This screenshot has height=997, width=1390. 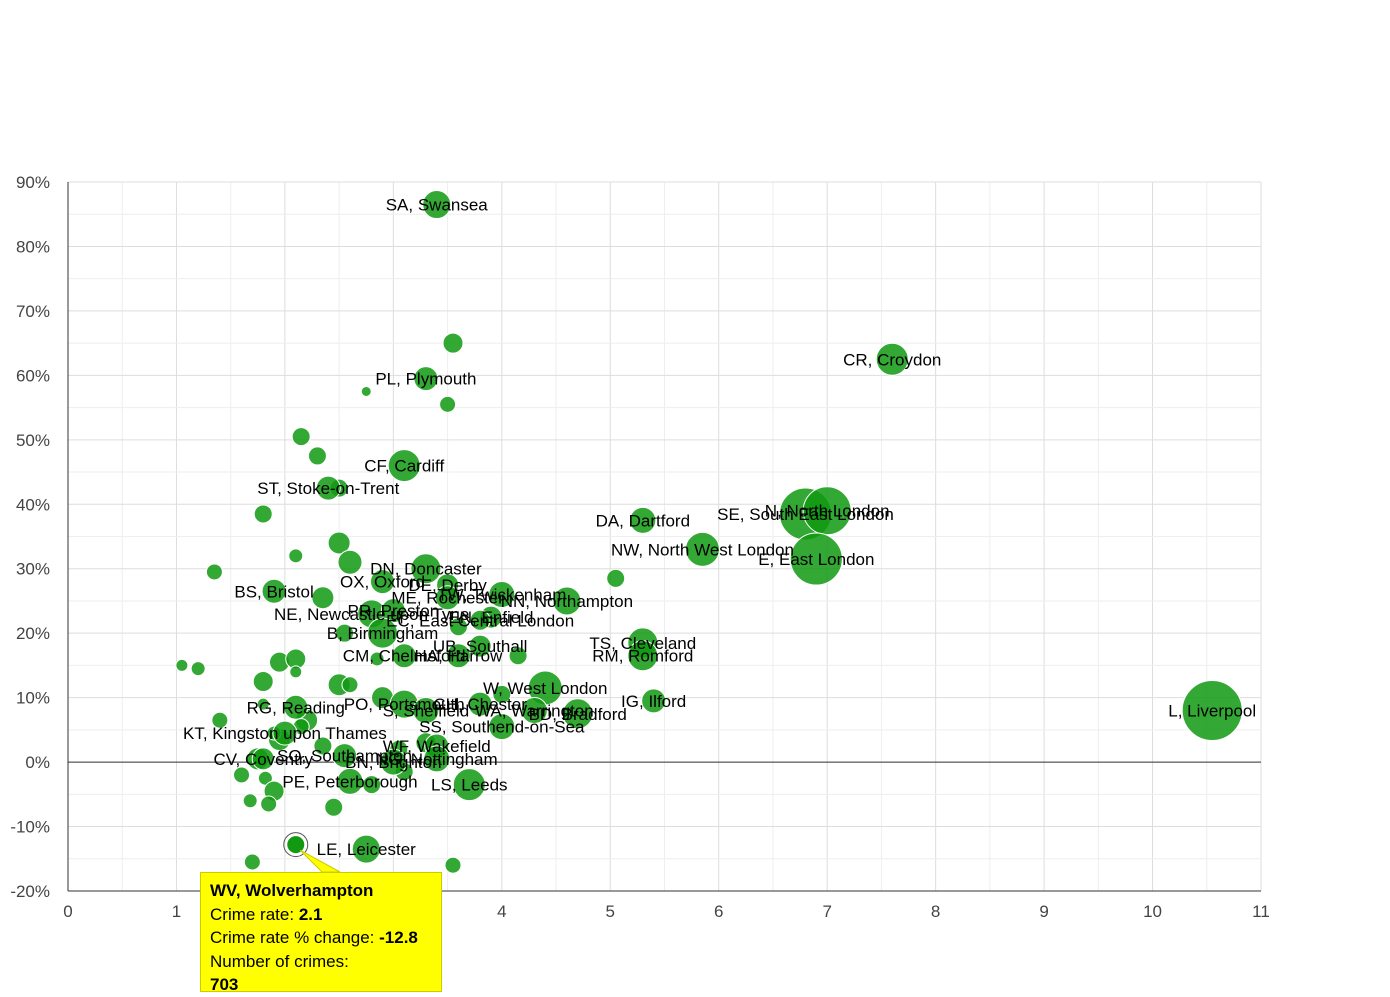 I want to click on point-label: CR, Croydon, so click(x=892, y=359).